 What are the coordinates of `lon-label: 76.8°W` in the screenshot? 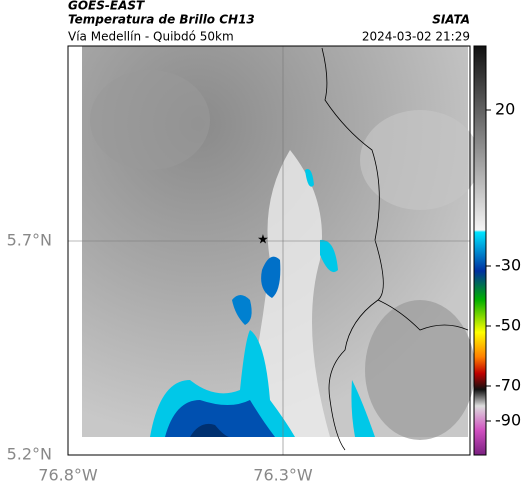 It's located at (68, 475).